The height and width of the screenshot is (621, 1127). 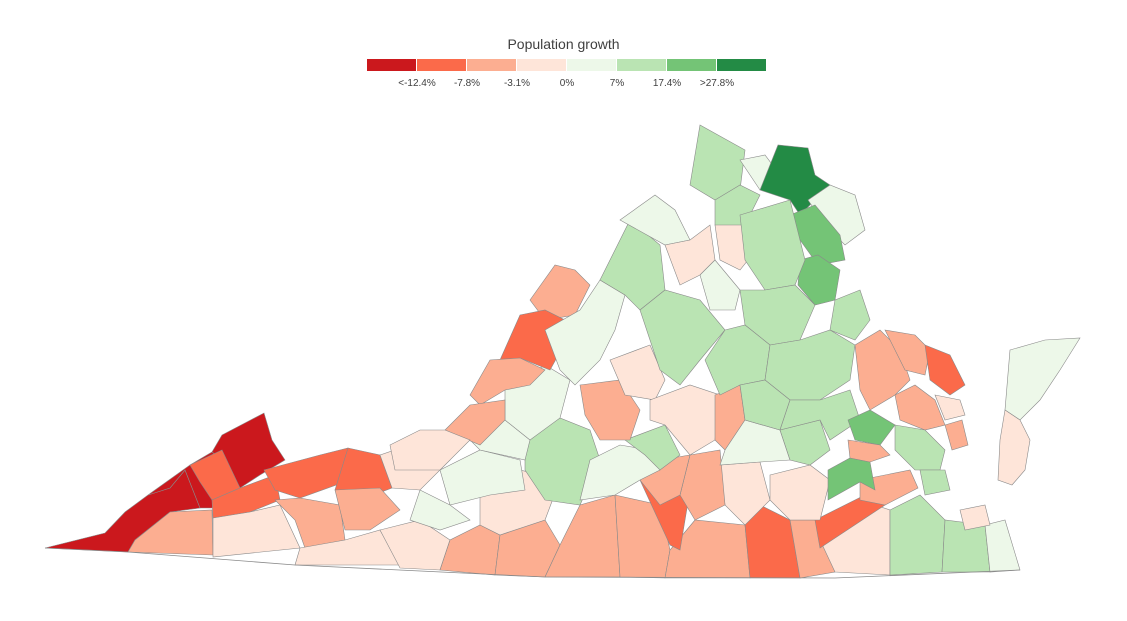 What do you see at coordinates (667, 83) in the screenshot?
I see `legend-tick-5: 17.4%` at bounding box center [667, 83].